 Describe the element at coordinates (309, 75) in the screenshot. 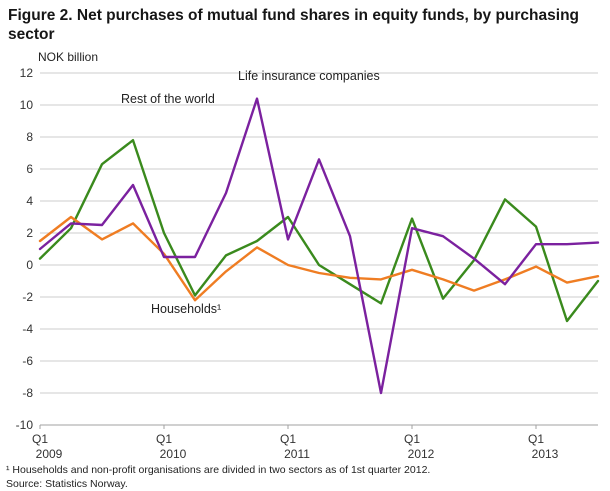

I see `series-label-life-insurance-companies: Life insurance companies` at that location.